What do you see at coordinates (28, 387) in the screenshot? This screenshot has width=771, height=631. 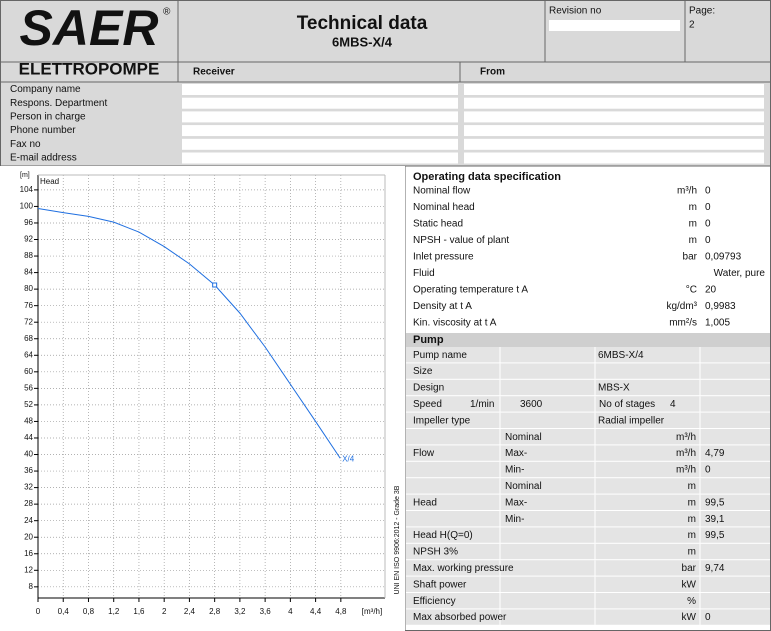 I see `y-tick-label: 56` at bounding box center [28, 387].